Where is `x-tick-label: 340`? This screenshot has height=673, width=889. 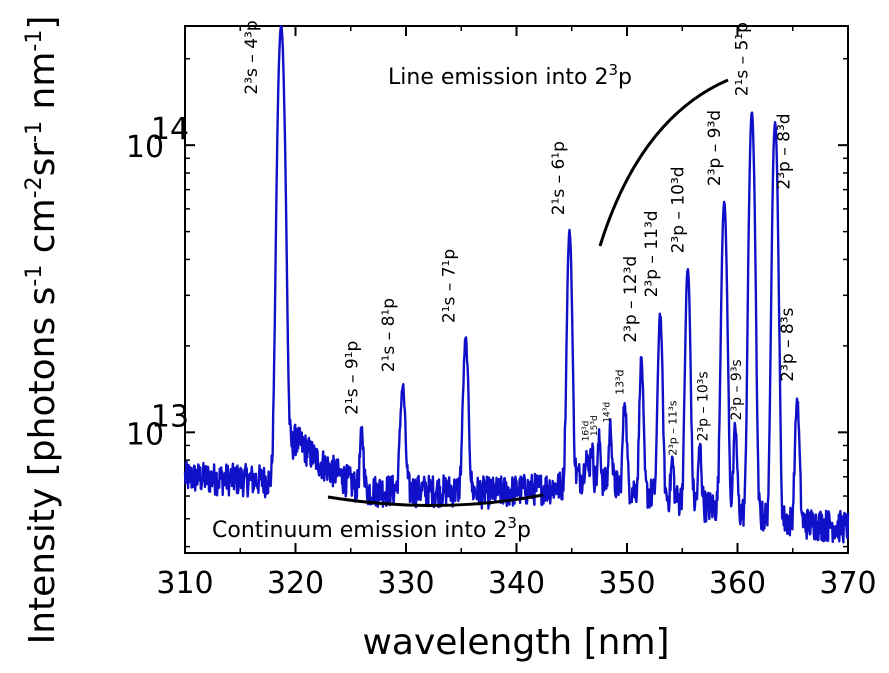
x-tick-label: 340 is located at coordinates (516, 583).